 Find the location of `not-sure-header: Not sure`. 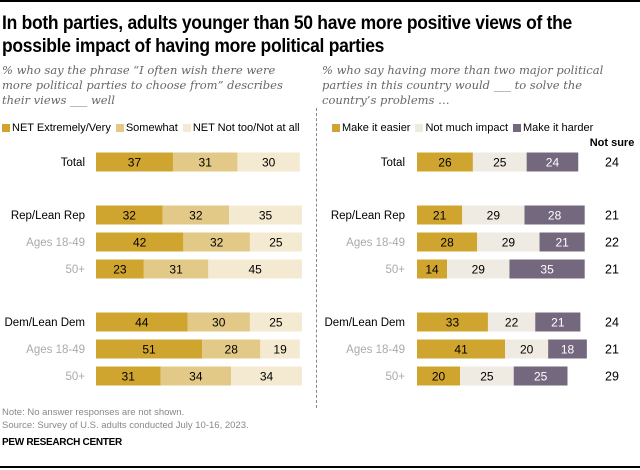

not-sure-header: Not sure is located at coordinates (612, 143).